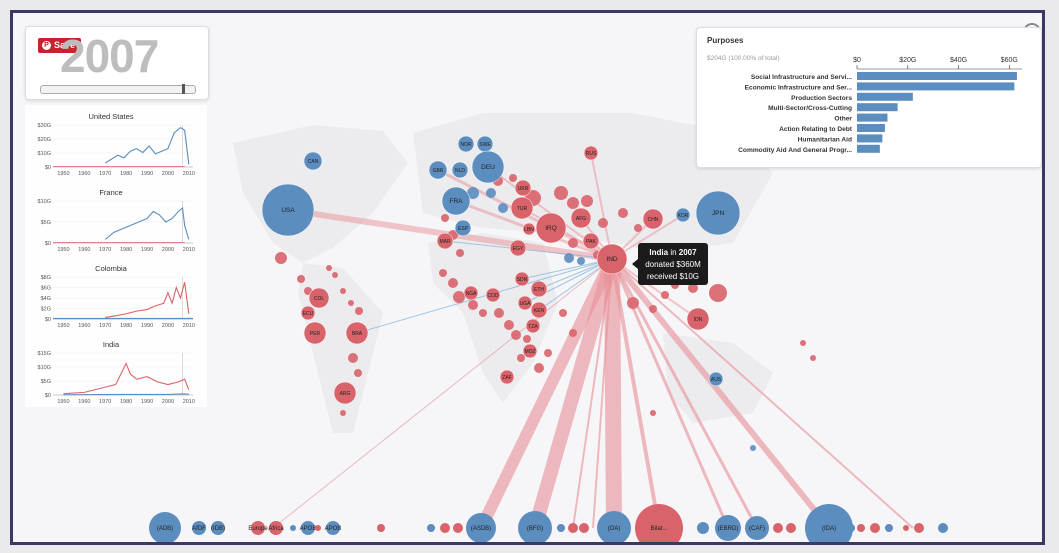 This screenshot has height=553, width=1059. Describe the element at coordinates (46, 223) in the screenshot. I see `series-ytick: $5G` at that location.